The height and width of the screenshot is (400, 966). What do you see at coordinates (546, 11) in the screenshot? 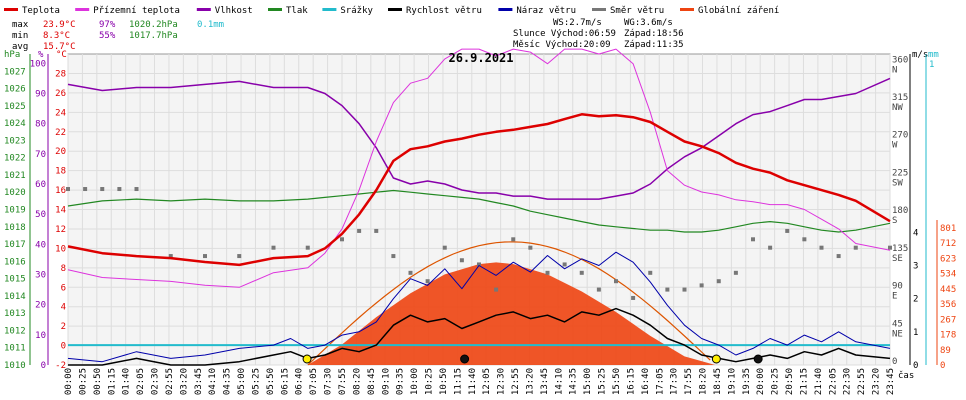
I see `legend-label: Náraz větru` at bounding box center [546, 11].